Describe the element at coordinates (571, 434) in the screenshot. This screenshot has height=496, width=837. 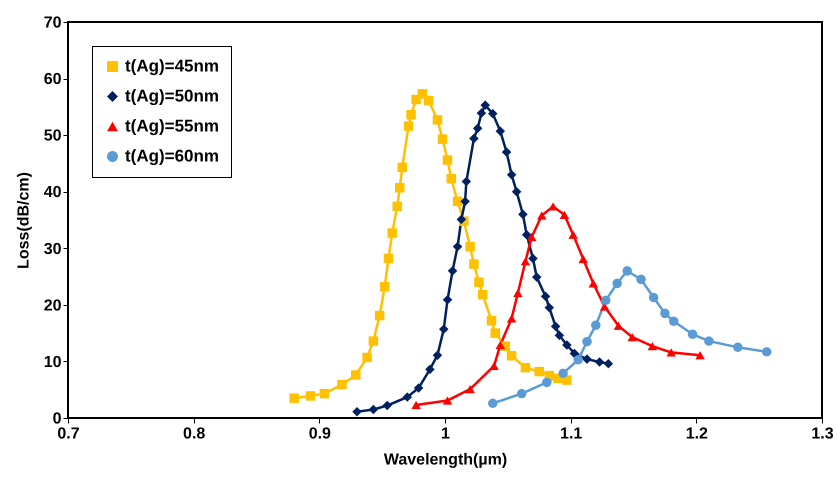
I see `x-tick-label: 1.1` at that location.